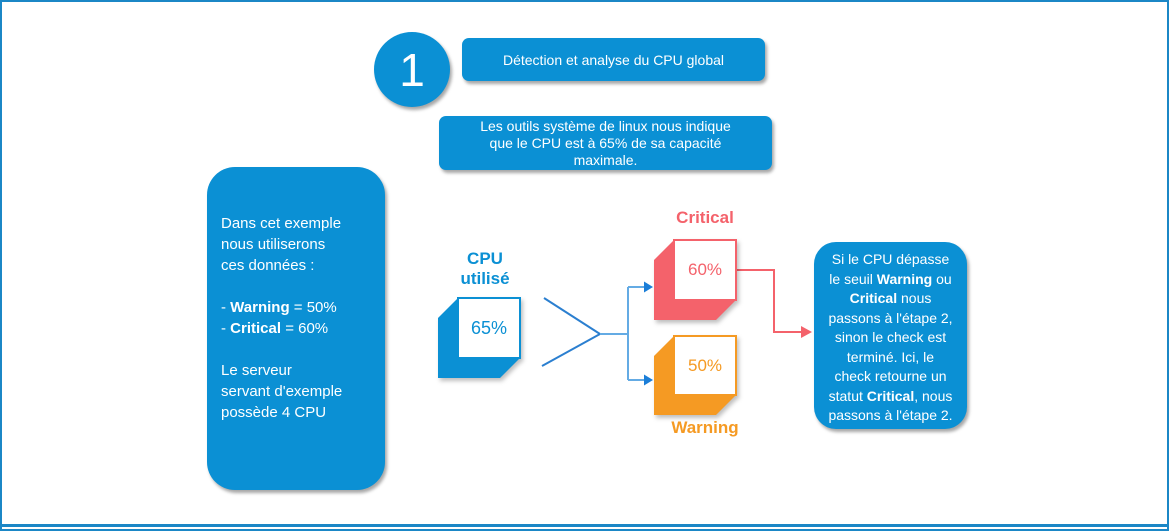  I want to click on critical-to-result-arrow, so click(773, 303).